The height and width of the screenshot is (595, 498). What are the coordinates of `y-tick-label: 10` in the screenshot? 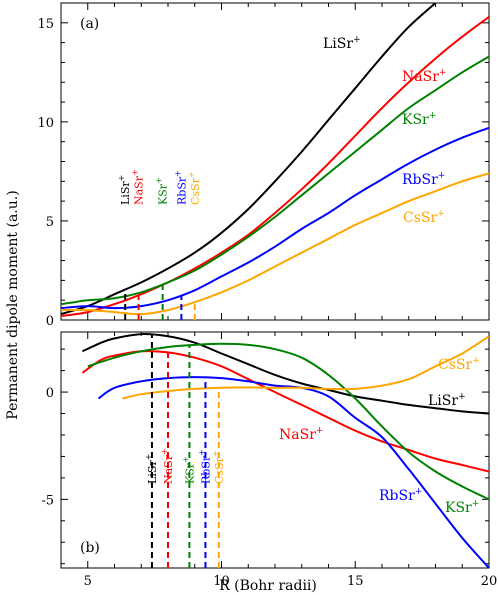 It's located at (45, 123).